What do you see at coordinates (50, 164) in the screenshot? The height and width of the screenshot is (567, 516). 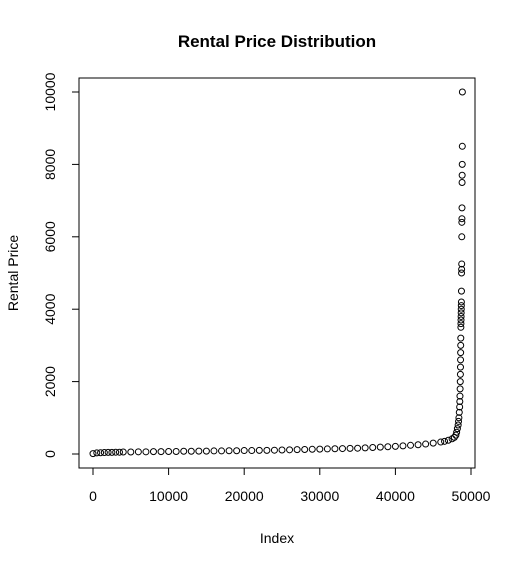 I see `y-tick-label: 8000` at bounding box center [50, 164].